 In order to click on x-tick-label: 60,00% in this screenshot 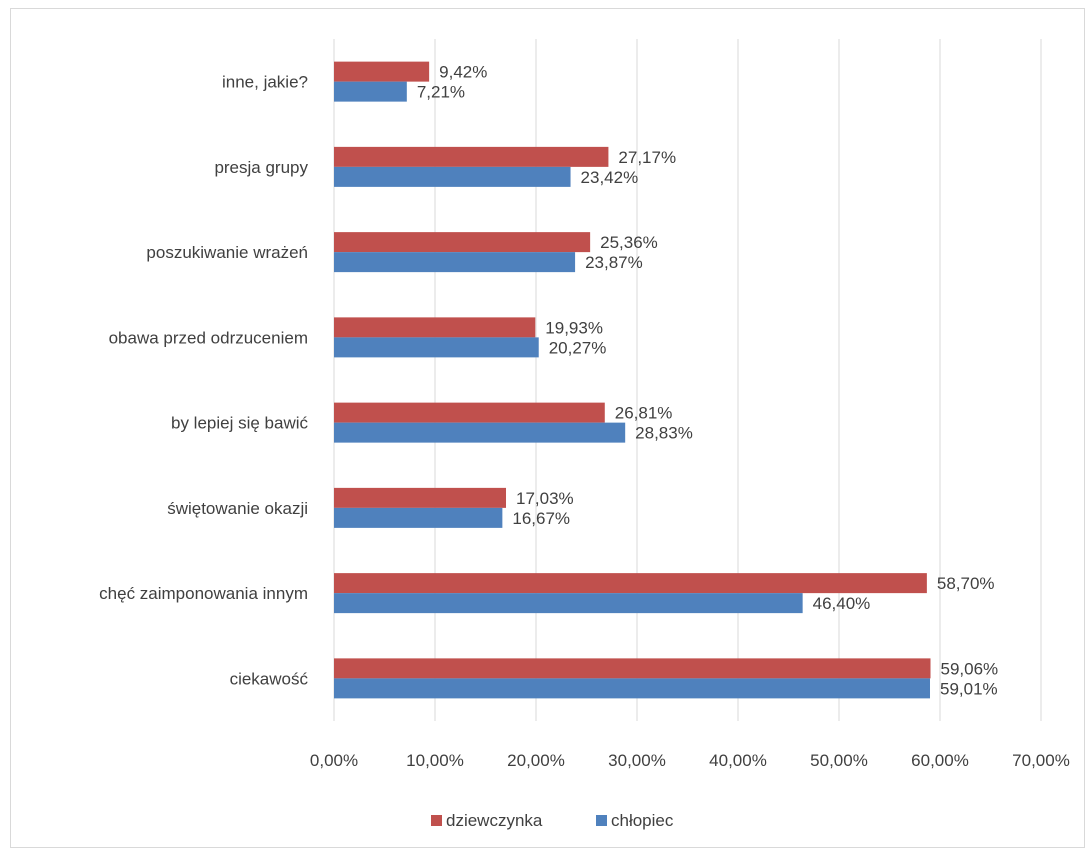, I will do `click(940, 760)`.